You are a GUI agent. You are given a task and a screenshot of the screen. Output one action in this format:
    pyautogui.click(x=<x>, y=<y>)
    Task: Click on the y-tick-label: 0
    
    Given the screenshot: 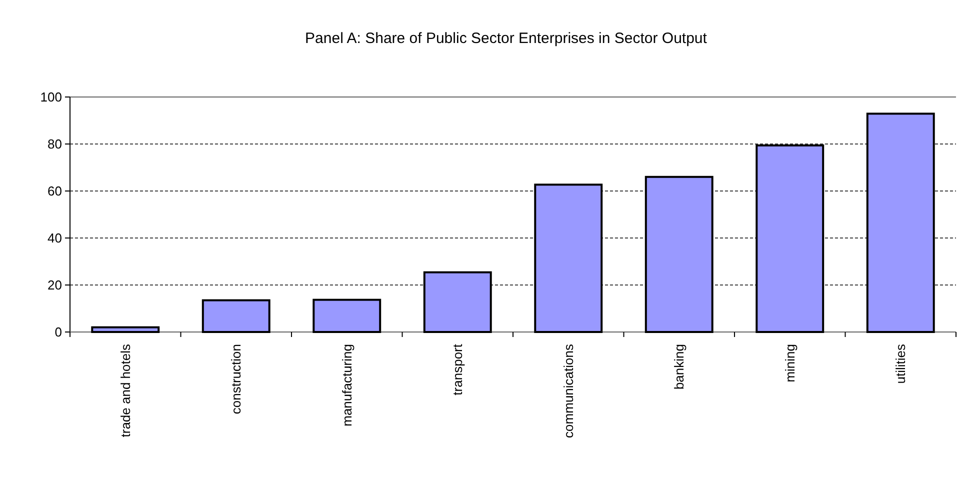 What is the action you would take?
    pyautogui.click(x=58, y=332)
    